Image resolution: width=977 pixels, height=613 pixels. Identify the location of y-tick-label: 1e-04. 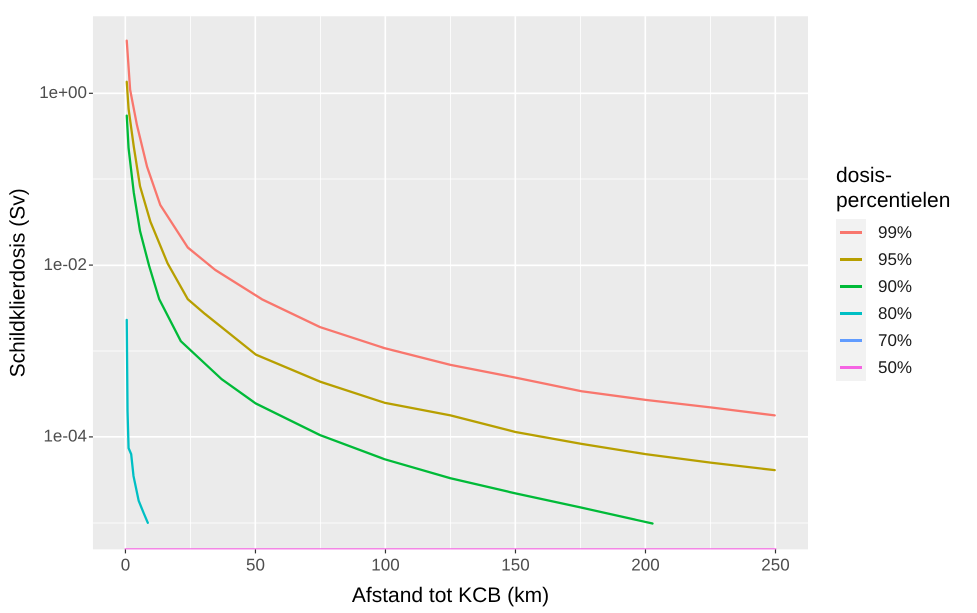
(65, 436).